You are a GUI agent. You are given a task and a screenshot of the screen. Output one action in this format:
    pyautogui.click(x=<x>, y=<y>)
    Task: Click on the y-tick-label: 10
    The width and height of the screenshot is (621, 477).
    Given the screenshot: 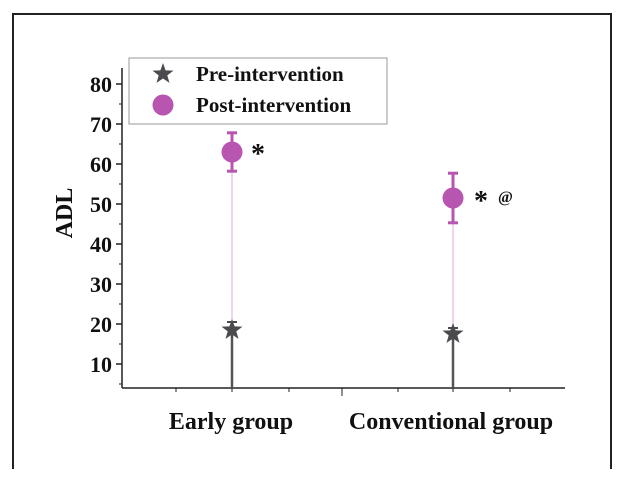 What is the action you would take?
    pyautogui.click(x=101, y=364)
    